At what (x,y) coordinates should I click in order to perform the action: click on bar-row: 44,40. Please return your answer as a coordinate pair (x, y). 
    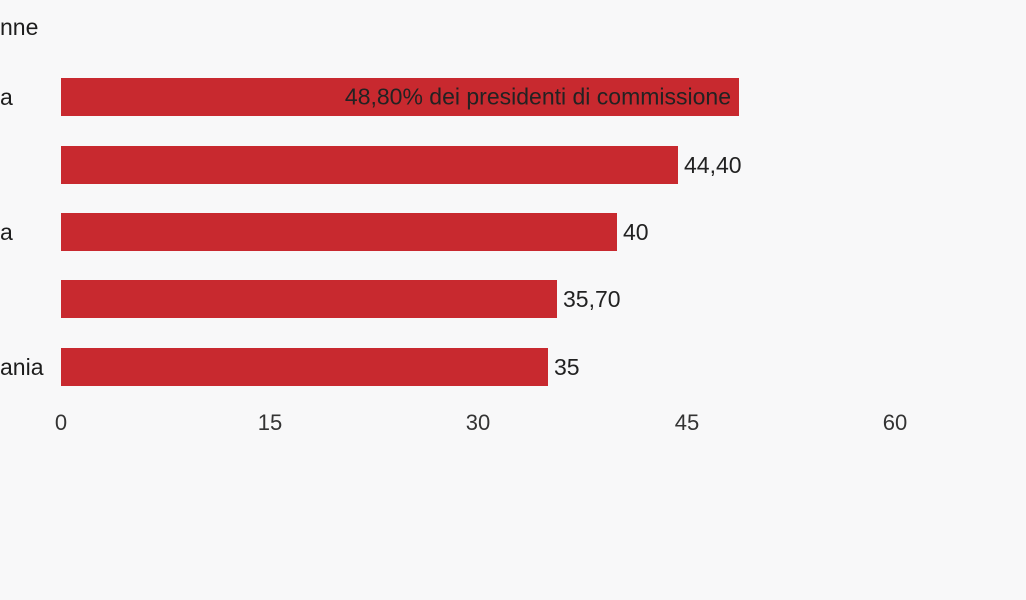
    Looking at the image, I should click on (401, 165).